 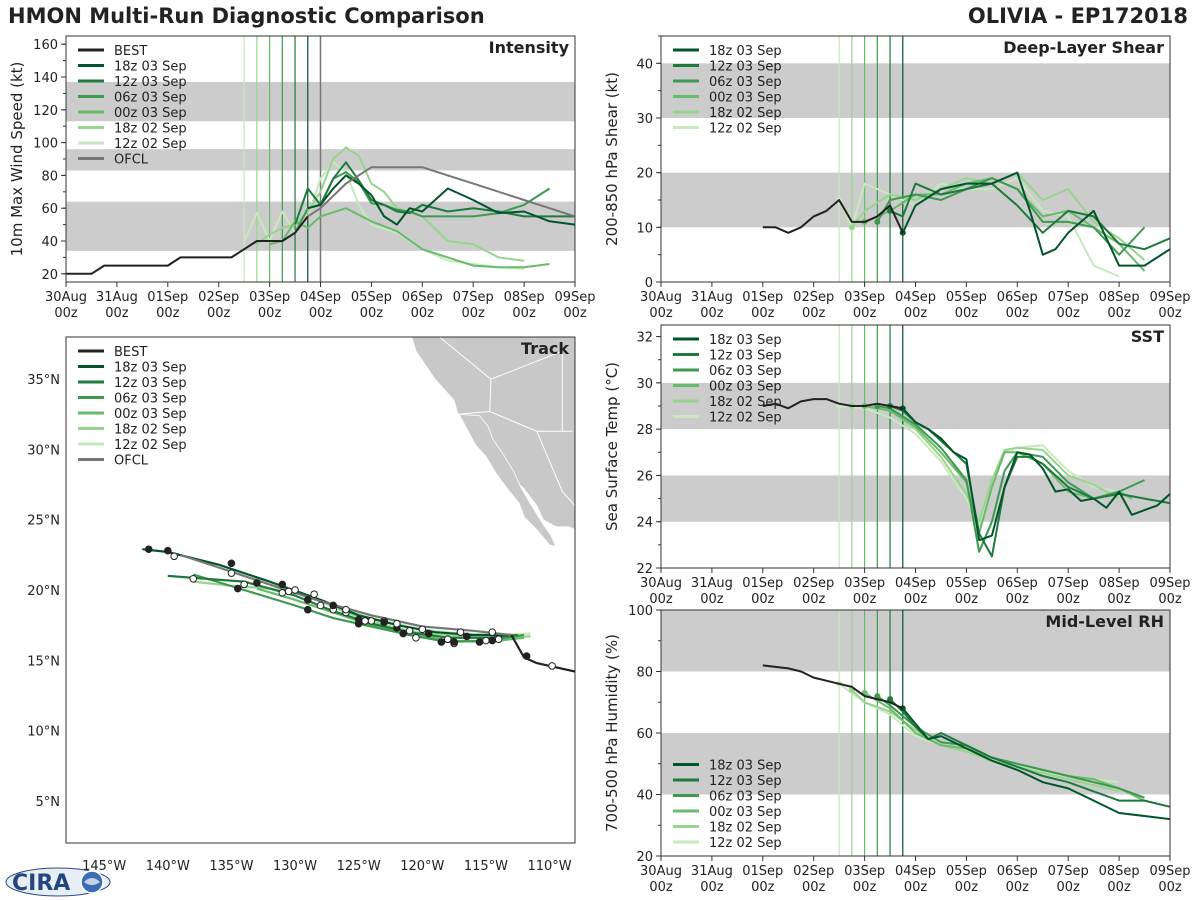 What do you see at coordinates (644, 174) in the screenshot?
I see `shear-ytick-label: 20` at bounding box center [644, 174].